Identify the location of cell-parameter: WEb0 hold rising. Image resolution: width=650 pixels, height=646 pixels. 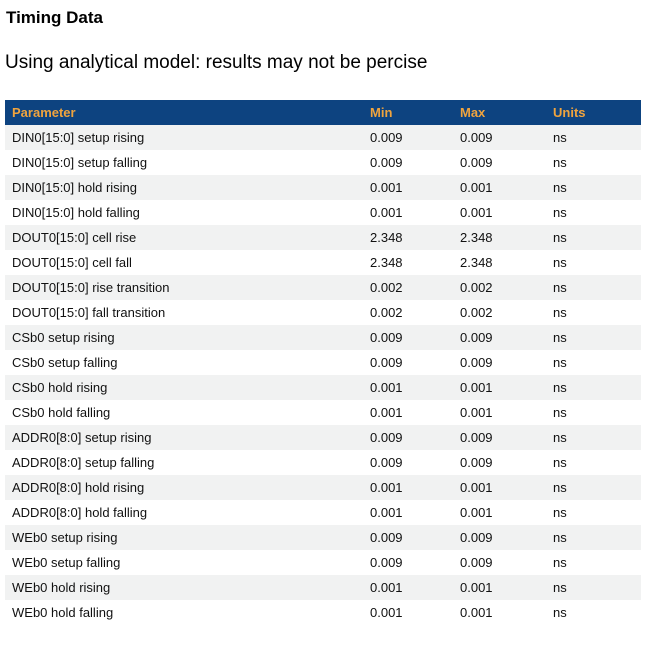
(184, 587).